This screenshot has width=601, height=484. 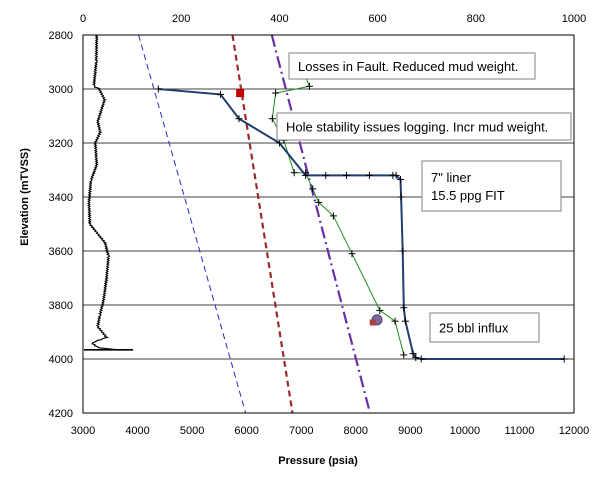 I want to click on y-tick-label-4200: 4200, so click(x=61, y=414).